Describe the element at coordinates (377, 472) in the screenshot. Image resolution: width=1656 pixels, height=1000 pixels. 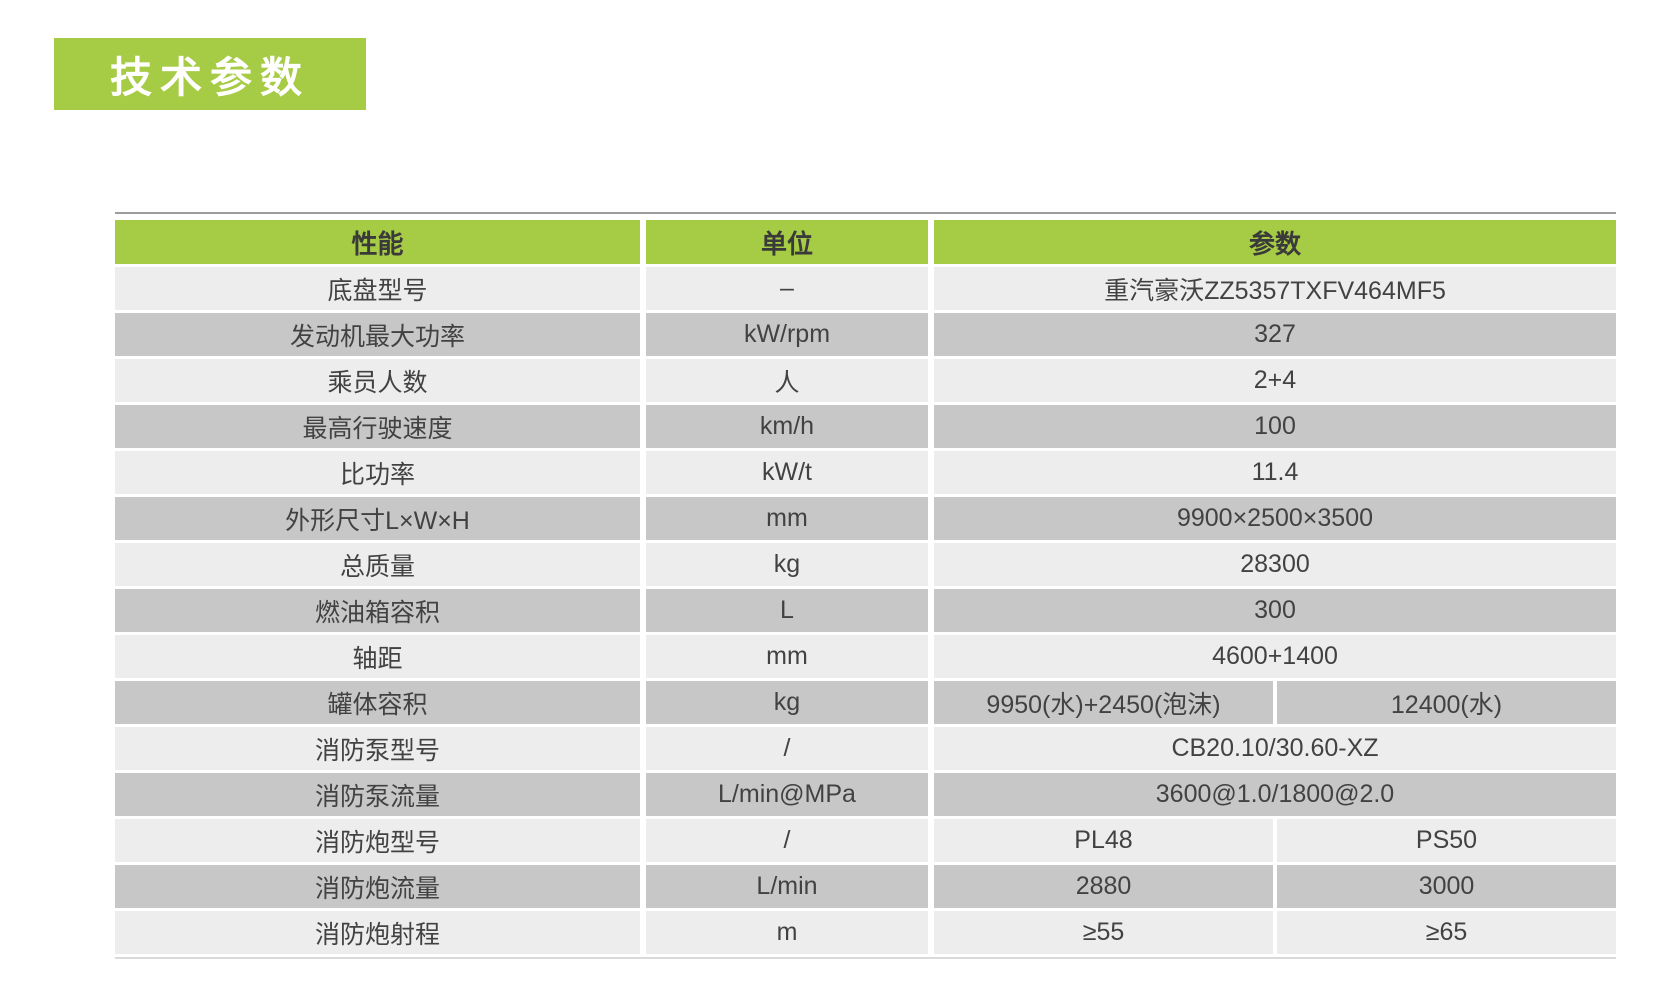
I see `param-name-cell: 比功率` at that location.